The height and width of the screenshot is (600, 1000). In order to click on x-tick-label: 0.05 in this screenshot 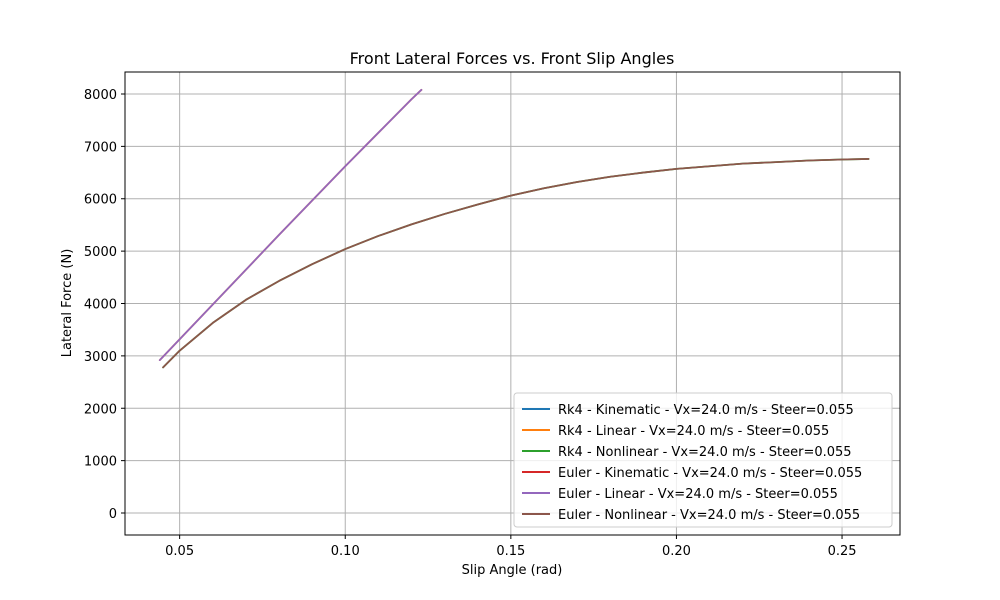, I will do `click(179, 551)`.